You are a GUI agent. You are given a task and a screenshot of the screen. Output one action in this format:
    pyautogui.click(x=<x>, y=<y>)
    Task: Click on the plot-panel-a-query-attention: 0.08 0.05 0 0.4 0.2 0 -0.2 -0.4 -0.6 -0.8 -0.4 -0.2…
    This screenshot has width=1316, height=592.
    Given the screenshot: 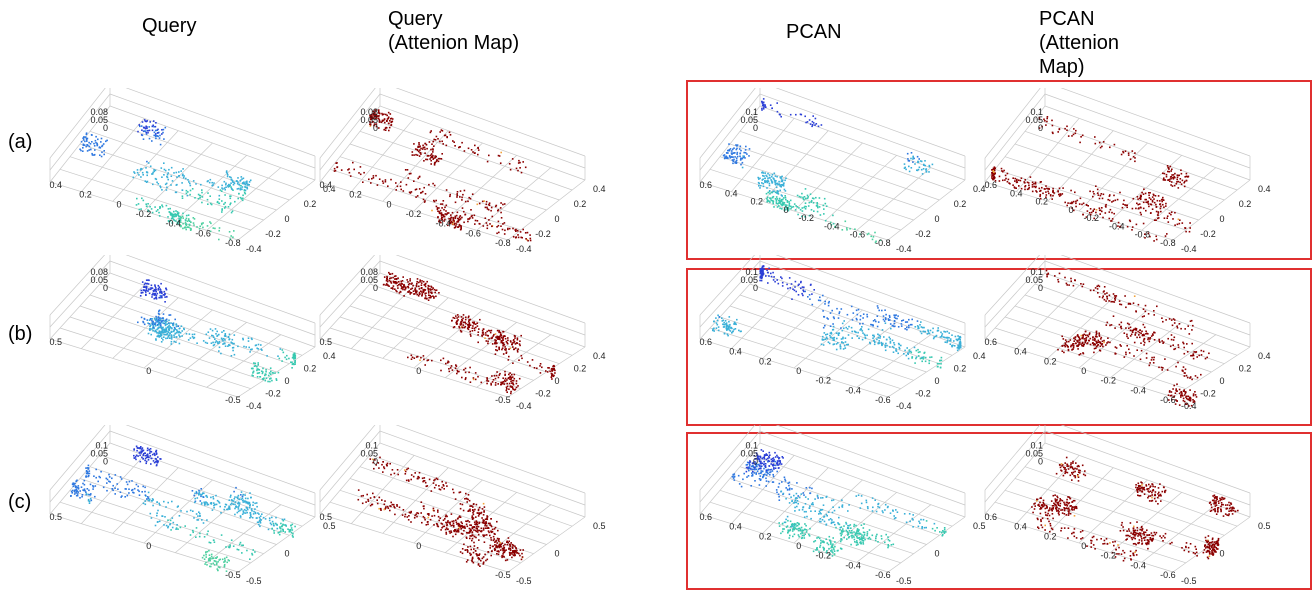 What is the action you would take?
    pyautogui.click(x=460, y=173)
    